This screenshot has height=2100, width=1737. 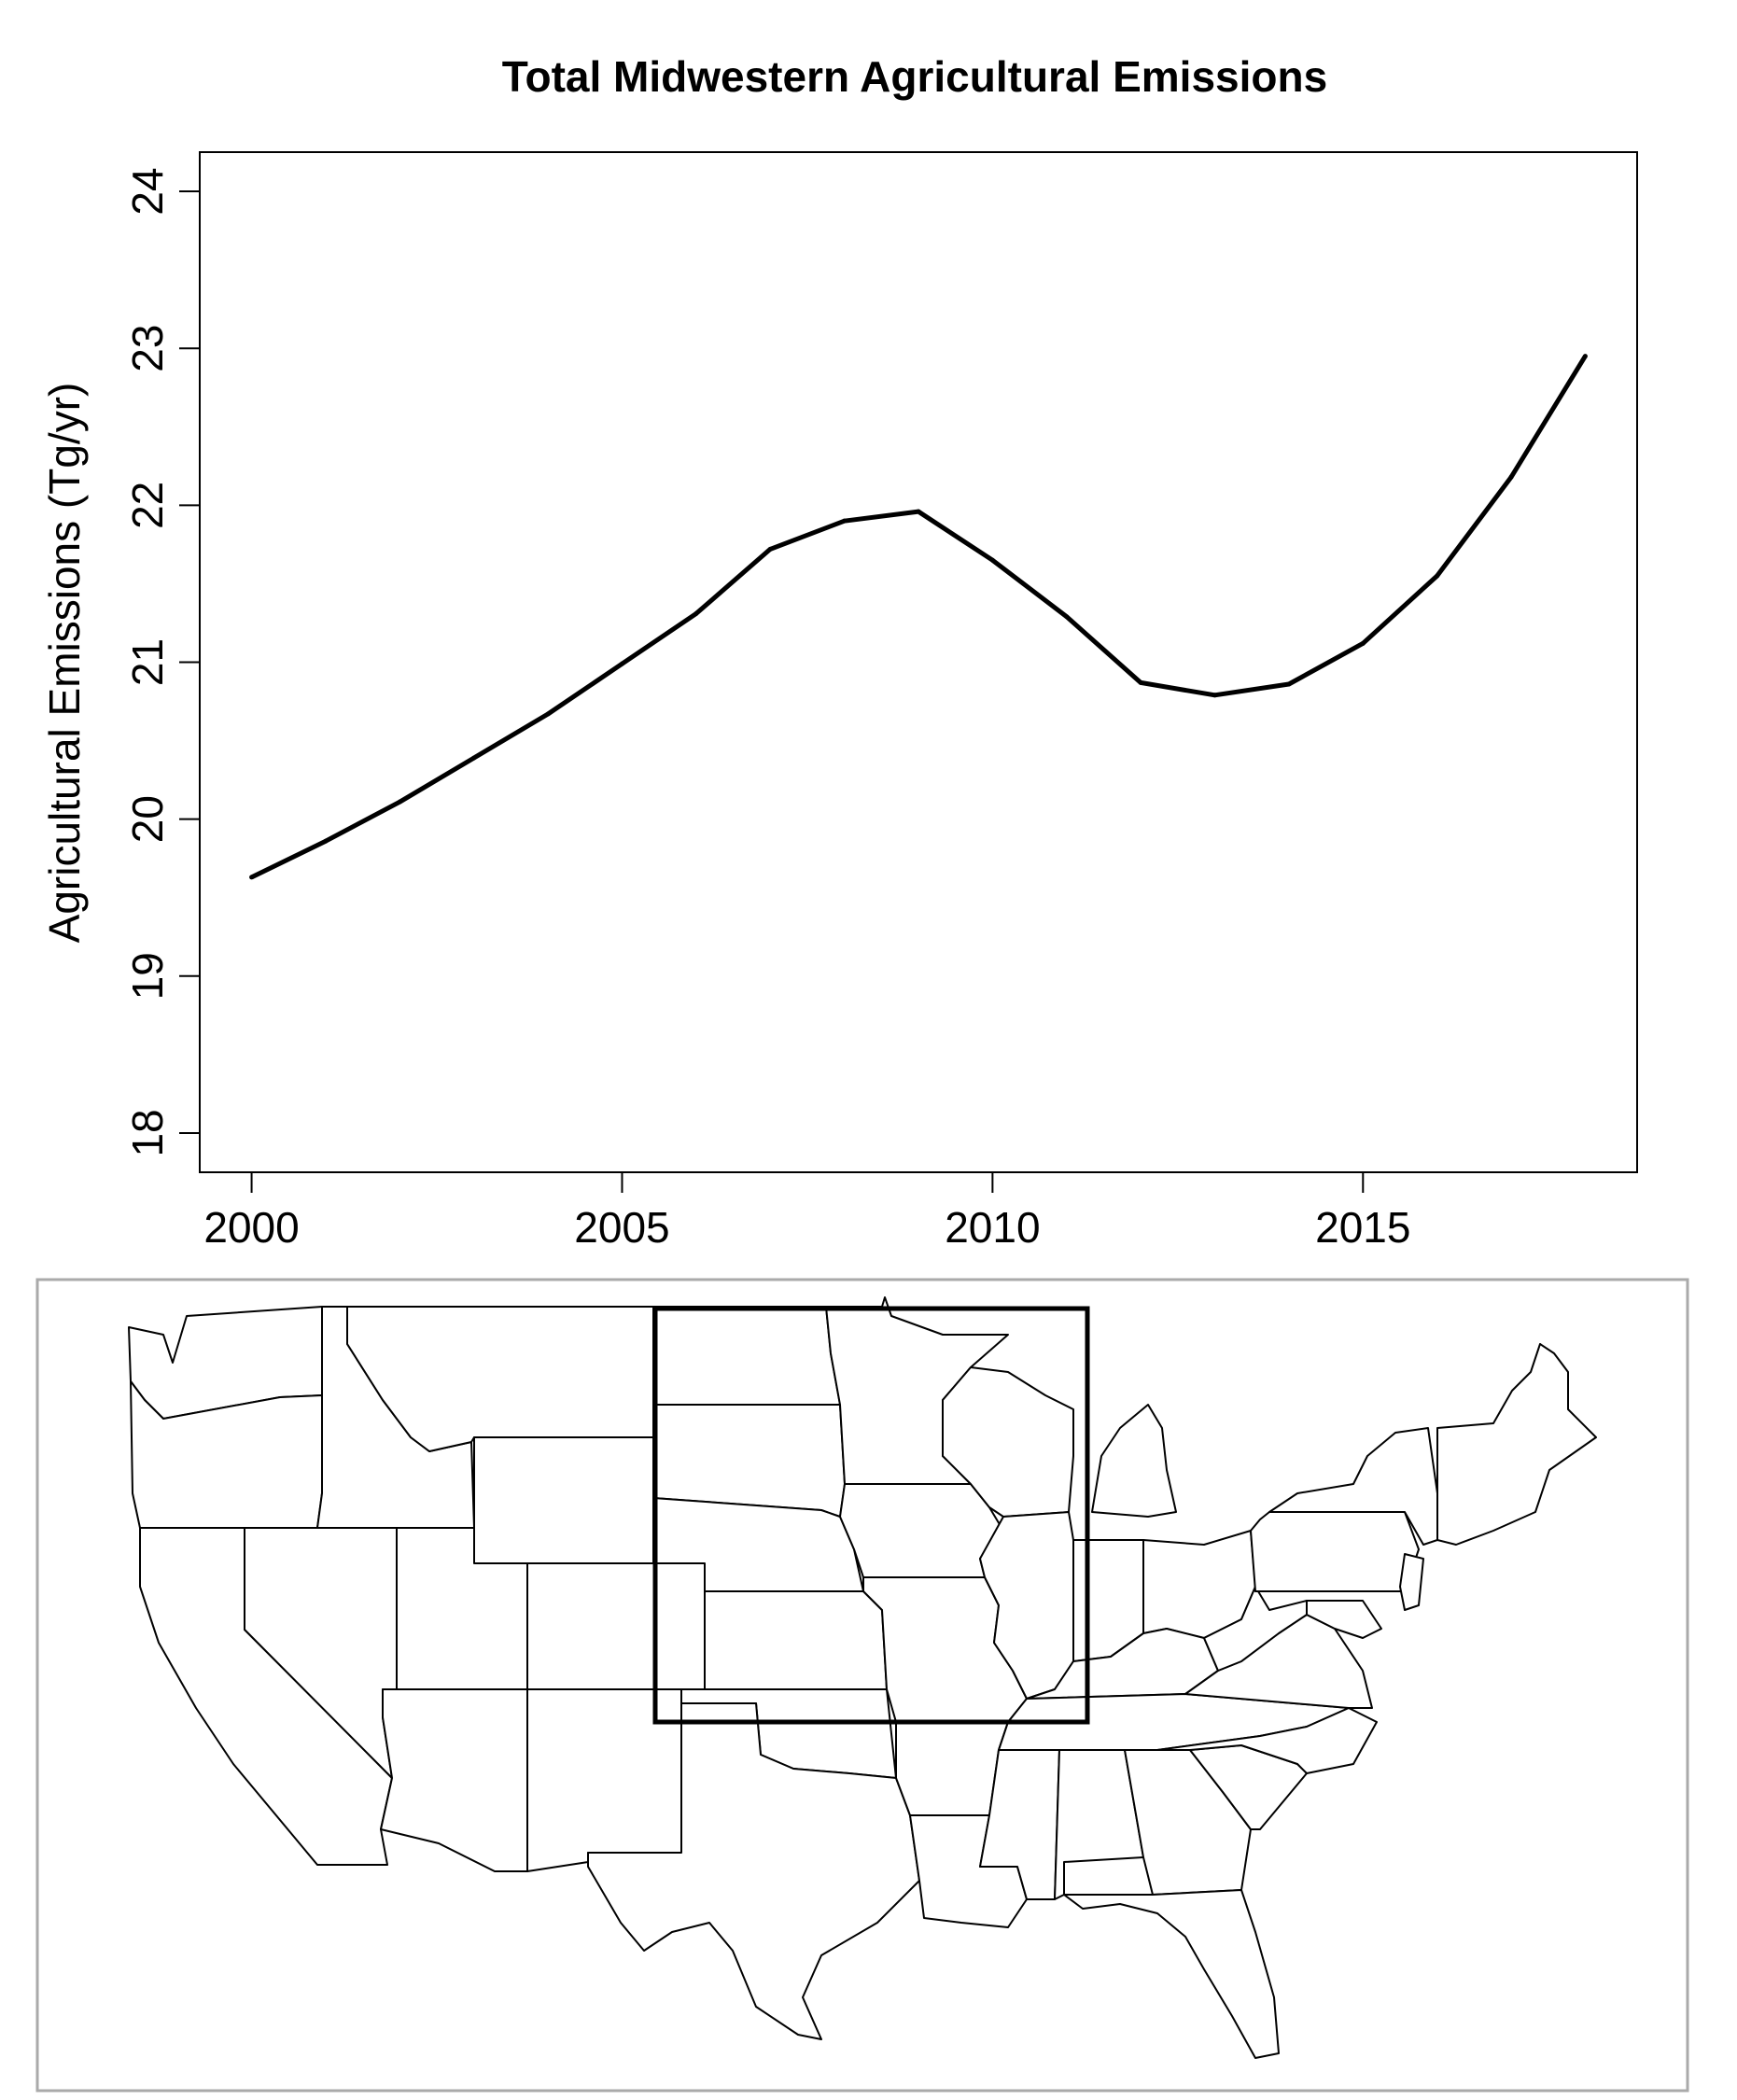 What do you see at coordinates (147, 506) in the screenshot?
I see `y-tick-label: 22` at bounding box center [147, 506].